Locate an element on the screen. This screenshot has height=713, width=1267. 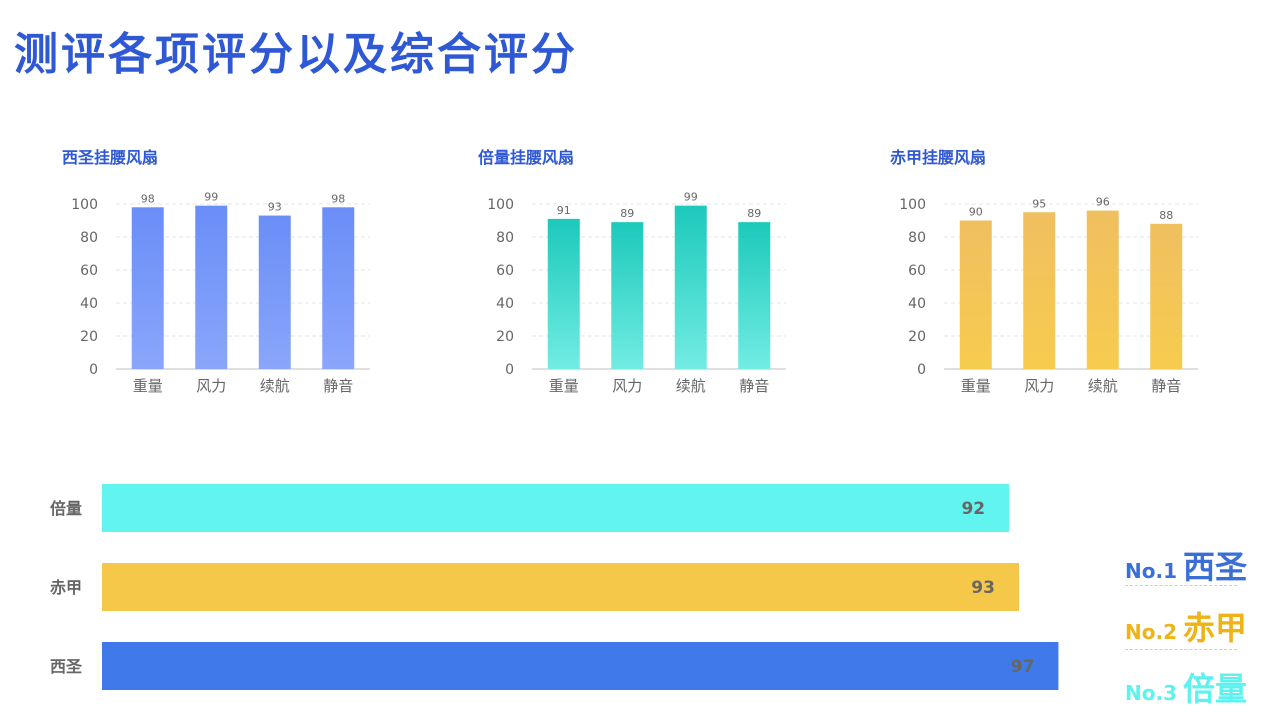
rank-name-1: 西圣 is located at coordinates (1215, 567).